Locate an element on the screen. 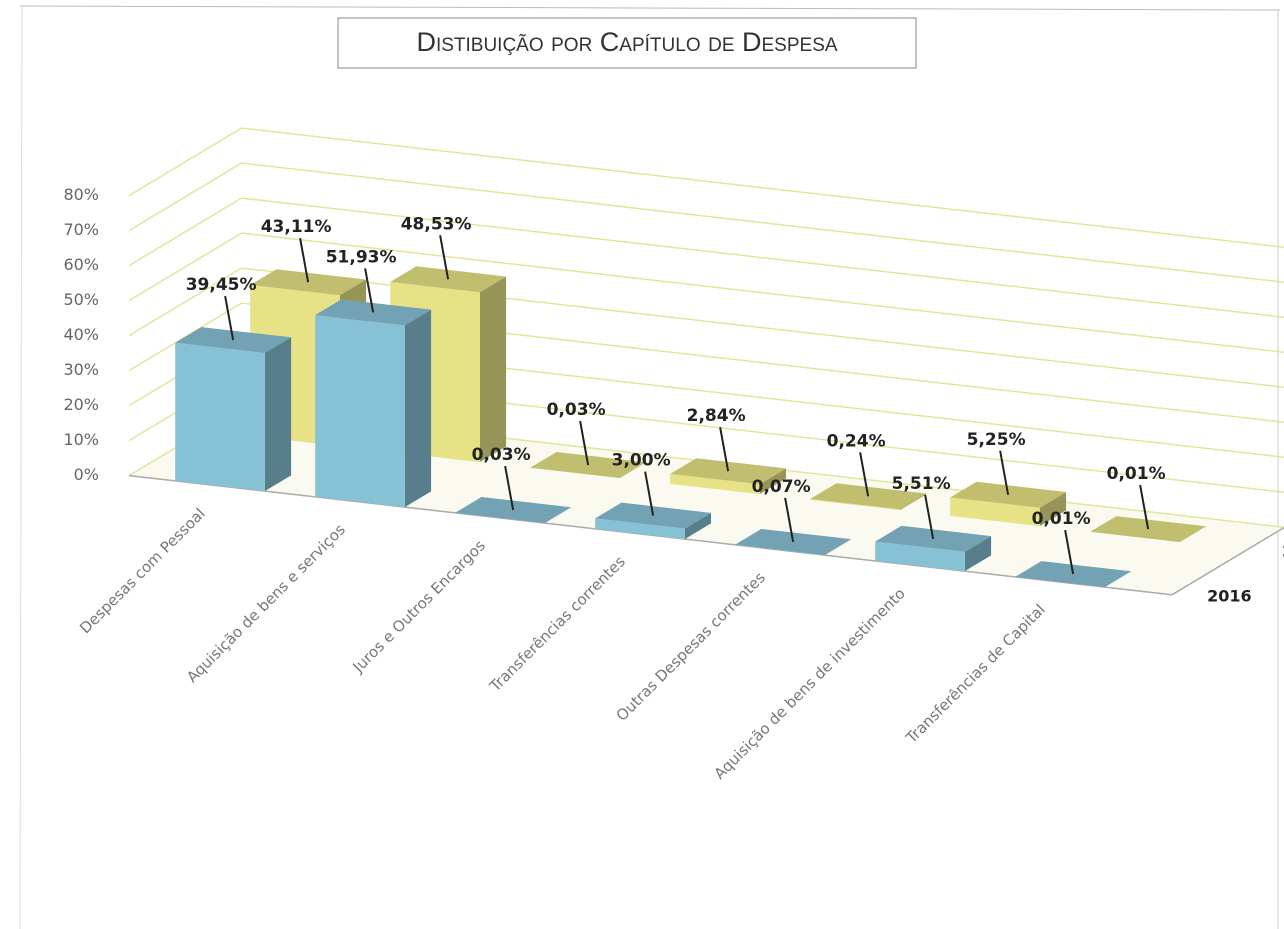 This screenshot has width=1284, height=929. y-tick-label: 60% is located at coordinates (81, 264).